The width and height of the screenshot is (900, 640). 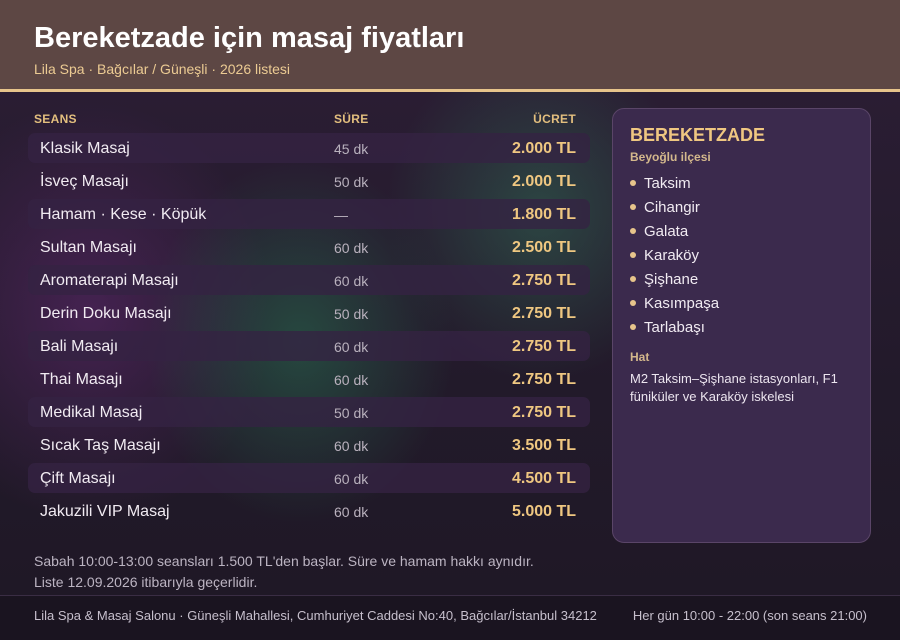 What do you see at coordinates (543, 478) in the screenshot?
I see `service-price: 4.500 TL` at bounding box center [543, 478].